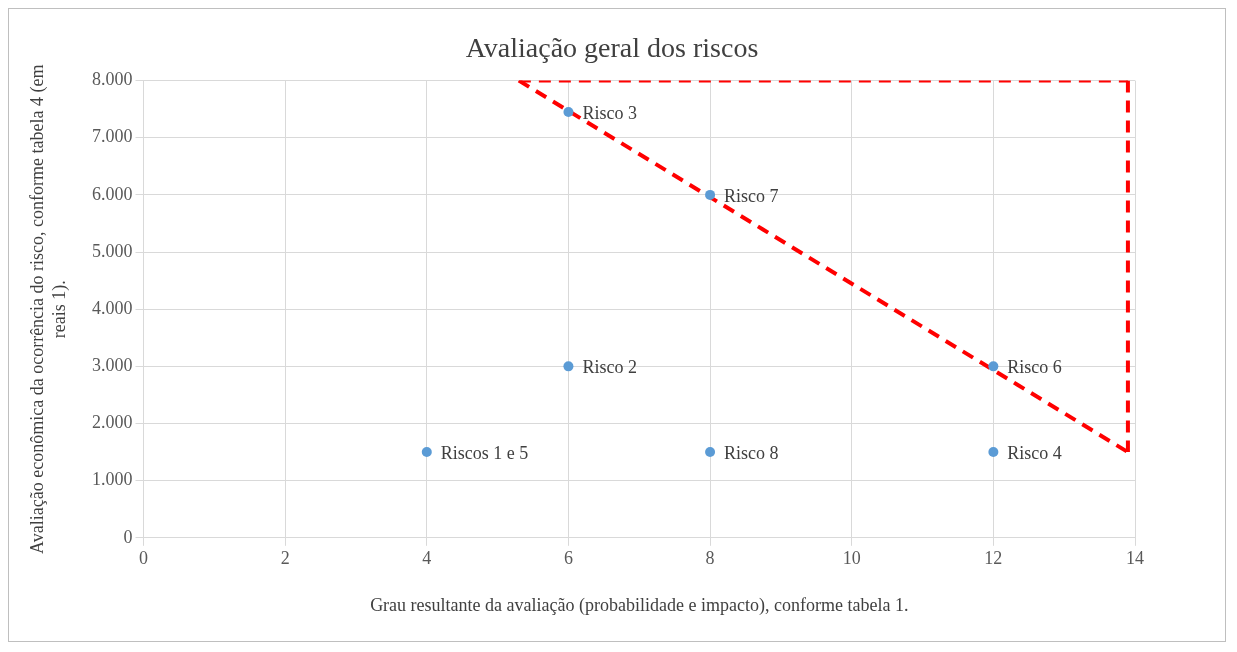 Image resolution: width=1237 pixels, height=652 pixels. I want to click on x-tick-label: 6, so click(568, 558).